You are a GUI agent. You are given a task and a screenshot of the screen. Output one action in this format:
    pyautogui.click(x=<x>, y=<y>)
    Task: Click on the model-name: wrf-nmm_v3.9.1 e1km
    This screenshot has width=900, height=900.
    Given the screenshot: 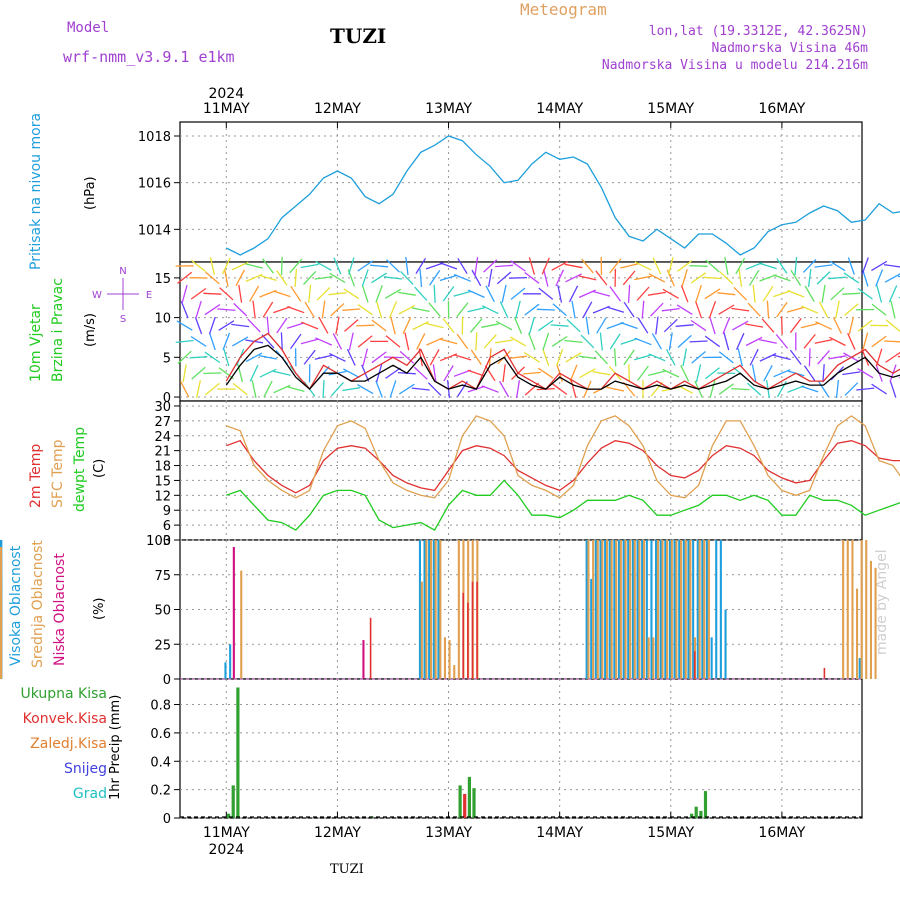 What is the action you would take?
    pyautogui.click(x=149, y=57)
    